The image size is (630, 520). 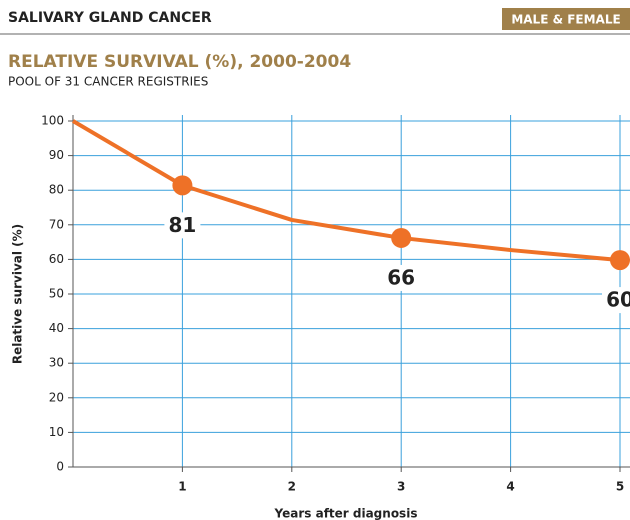 What do you see at coordinates (401, 487) in the screenshot?
I see `x-tick-label: 3` at bounding box center [401, 487].